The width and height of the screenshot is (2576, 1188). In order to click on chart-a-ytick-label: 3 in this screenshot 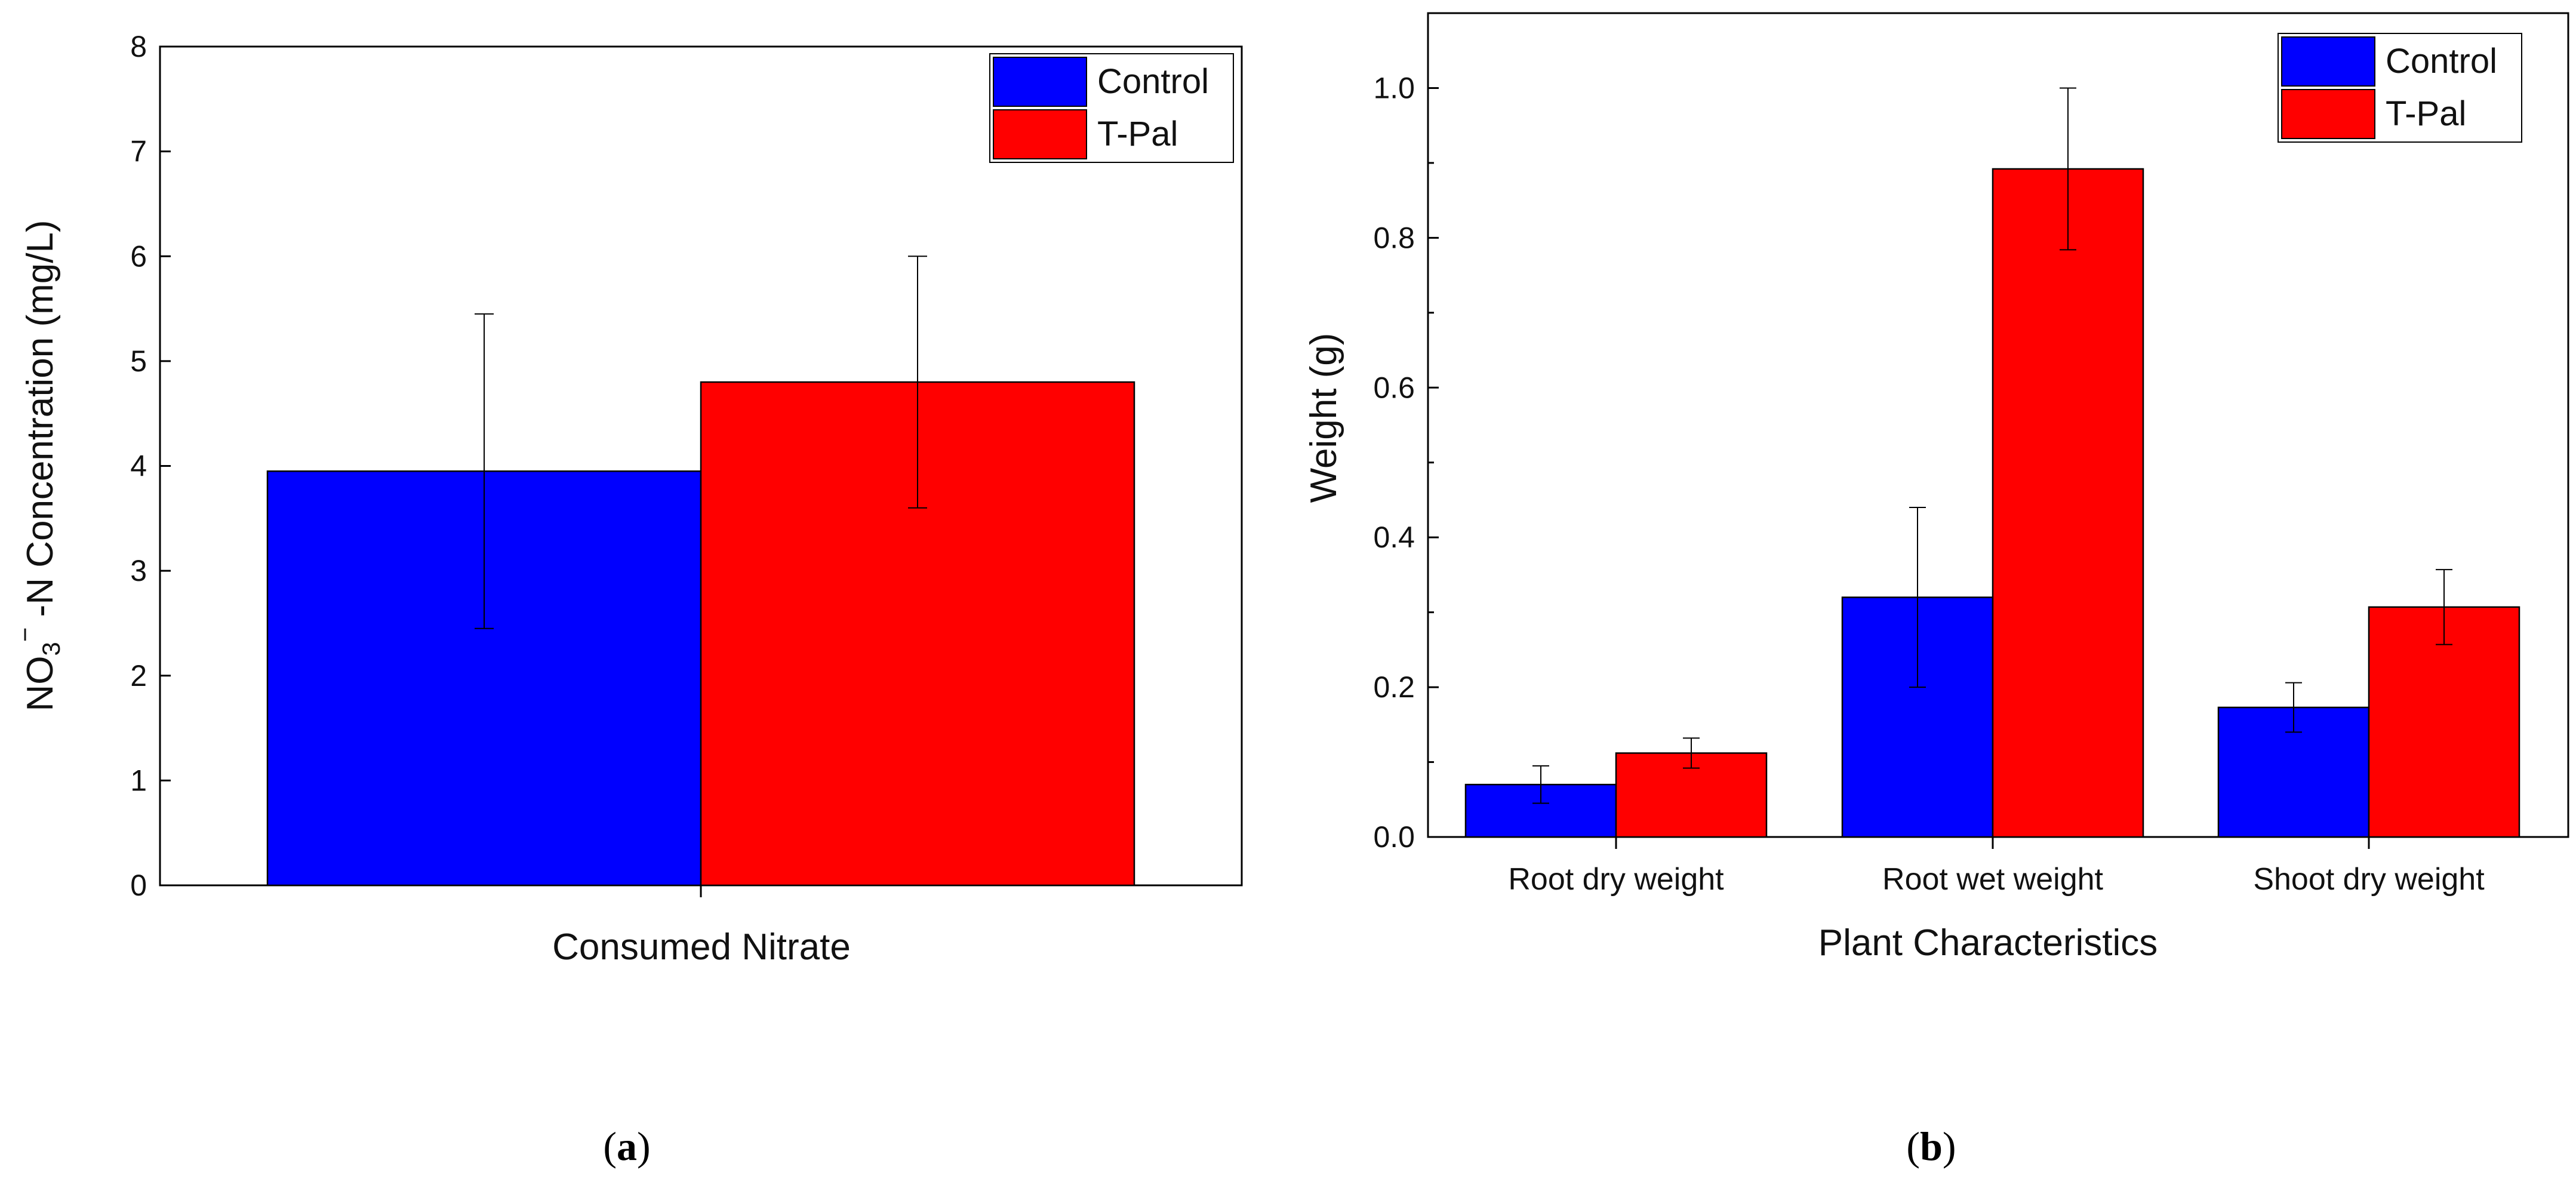, I will do `click(138, 570)`.